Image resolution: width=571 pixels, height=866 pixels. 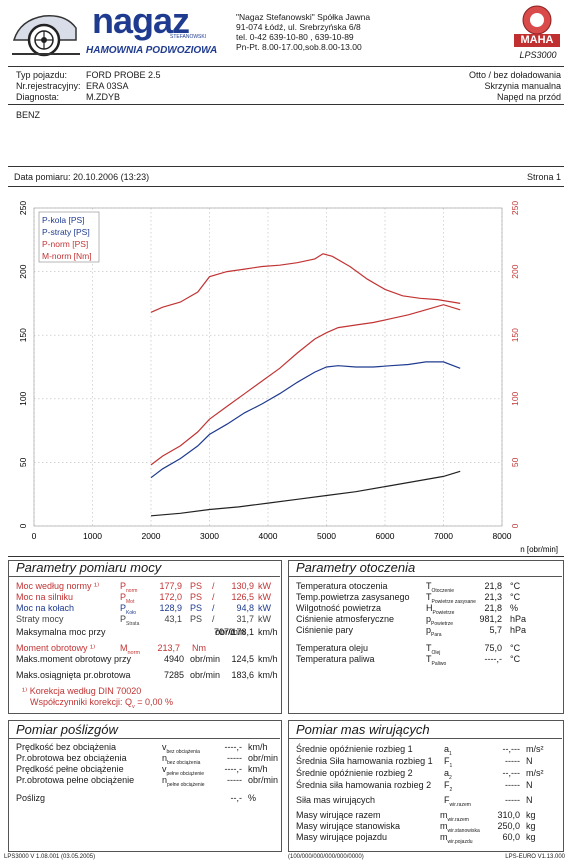 What do you see at coordinates (531, 826) in the screenshot?
I see `mass-total-unit: kg` at bounding box center [531, 826].